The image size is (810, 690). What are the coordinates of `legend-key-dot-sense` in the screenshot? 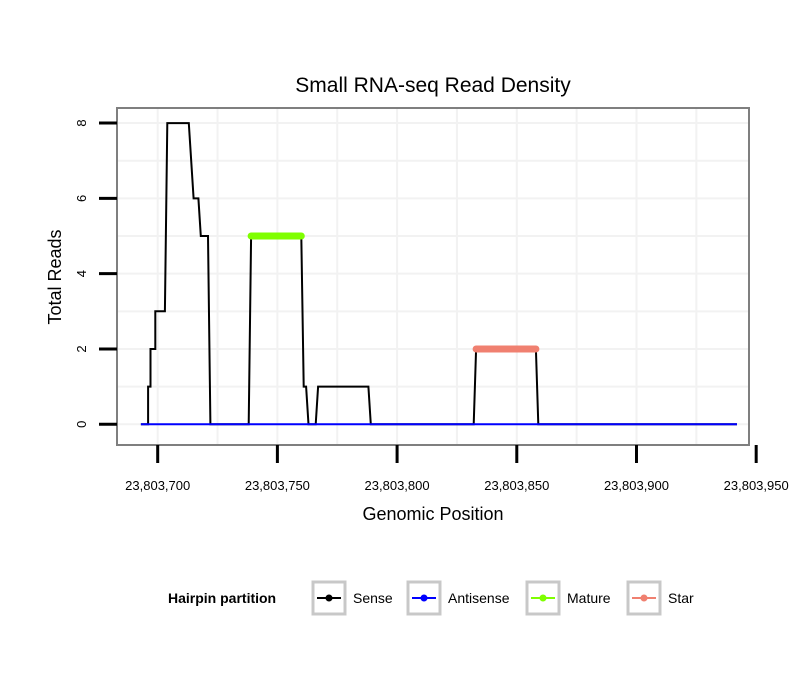 It's located at (329, 598).